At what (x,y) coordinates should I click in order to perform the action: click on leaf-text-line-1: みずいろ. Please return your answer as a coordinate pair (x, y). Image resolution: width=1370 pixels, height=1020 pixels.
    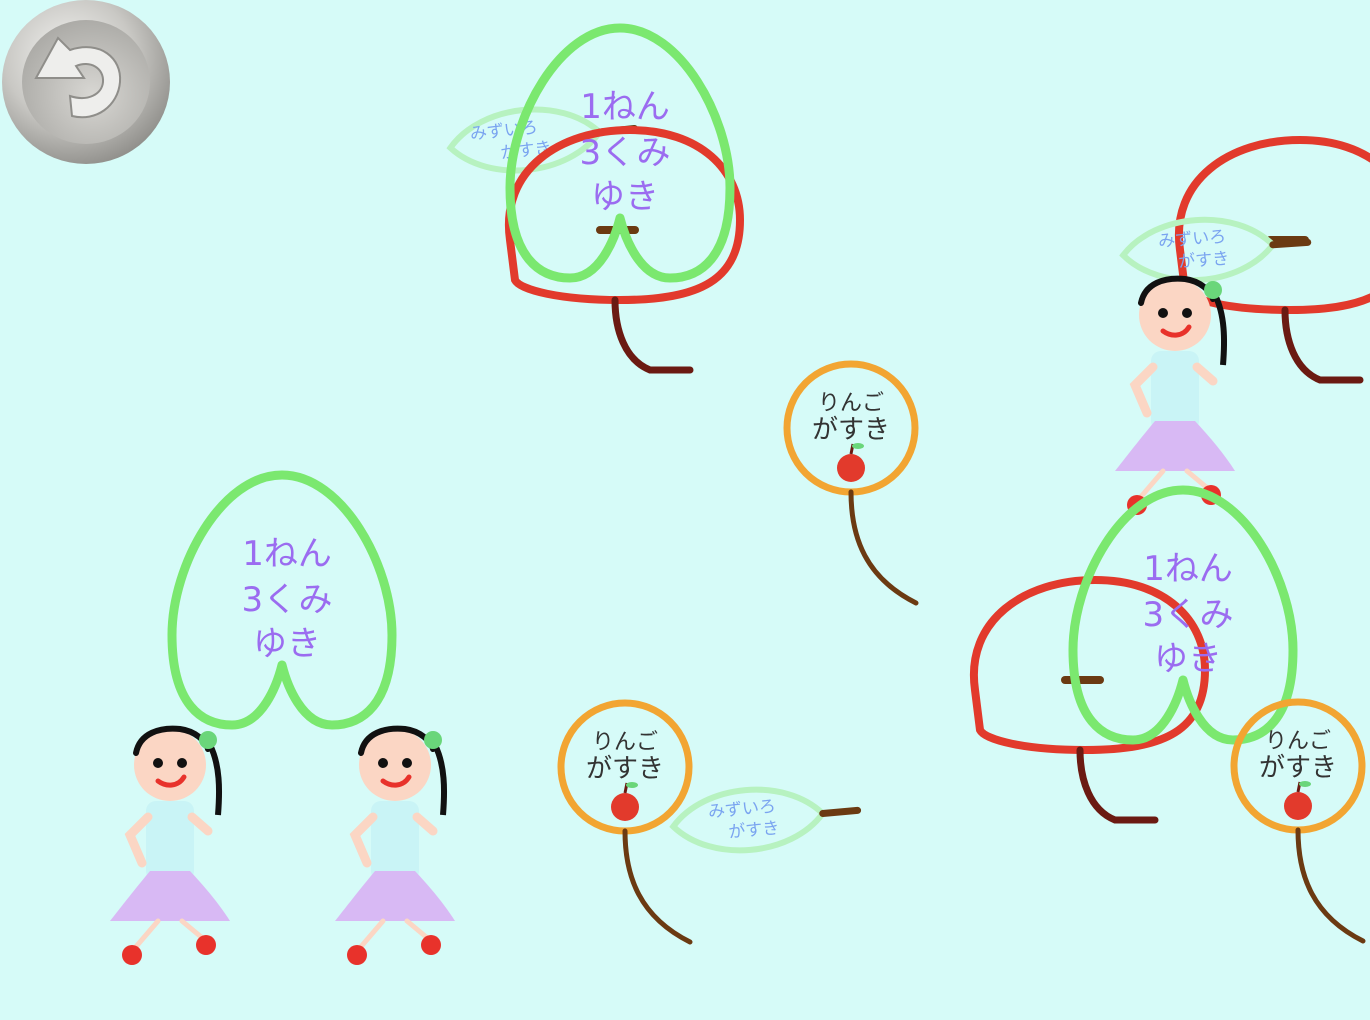
    Looking at the image, I should click on (1192, 239).